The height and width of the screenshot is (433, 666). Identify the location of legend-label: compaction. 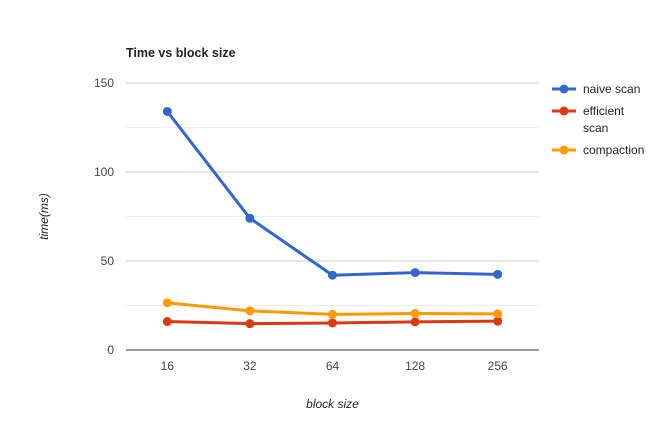
(613, 150).